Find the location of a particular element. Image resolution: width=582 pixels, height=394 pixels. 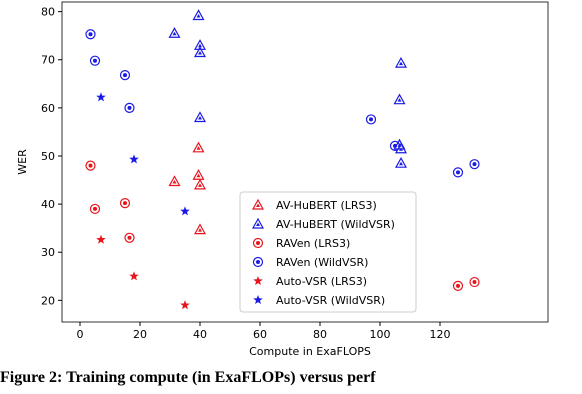

x-tick-label: 100 is located at coordinates (380, 334).